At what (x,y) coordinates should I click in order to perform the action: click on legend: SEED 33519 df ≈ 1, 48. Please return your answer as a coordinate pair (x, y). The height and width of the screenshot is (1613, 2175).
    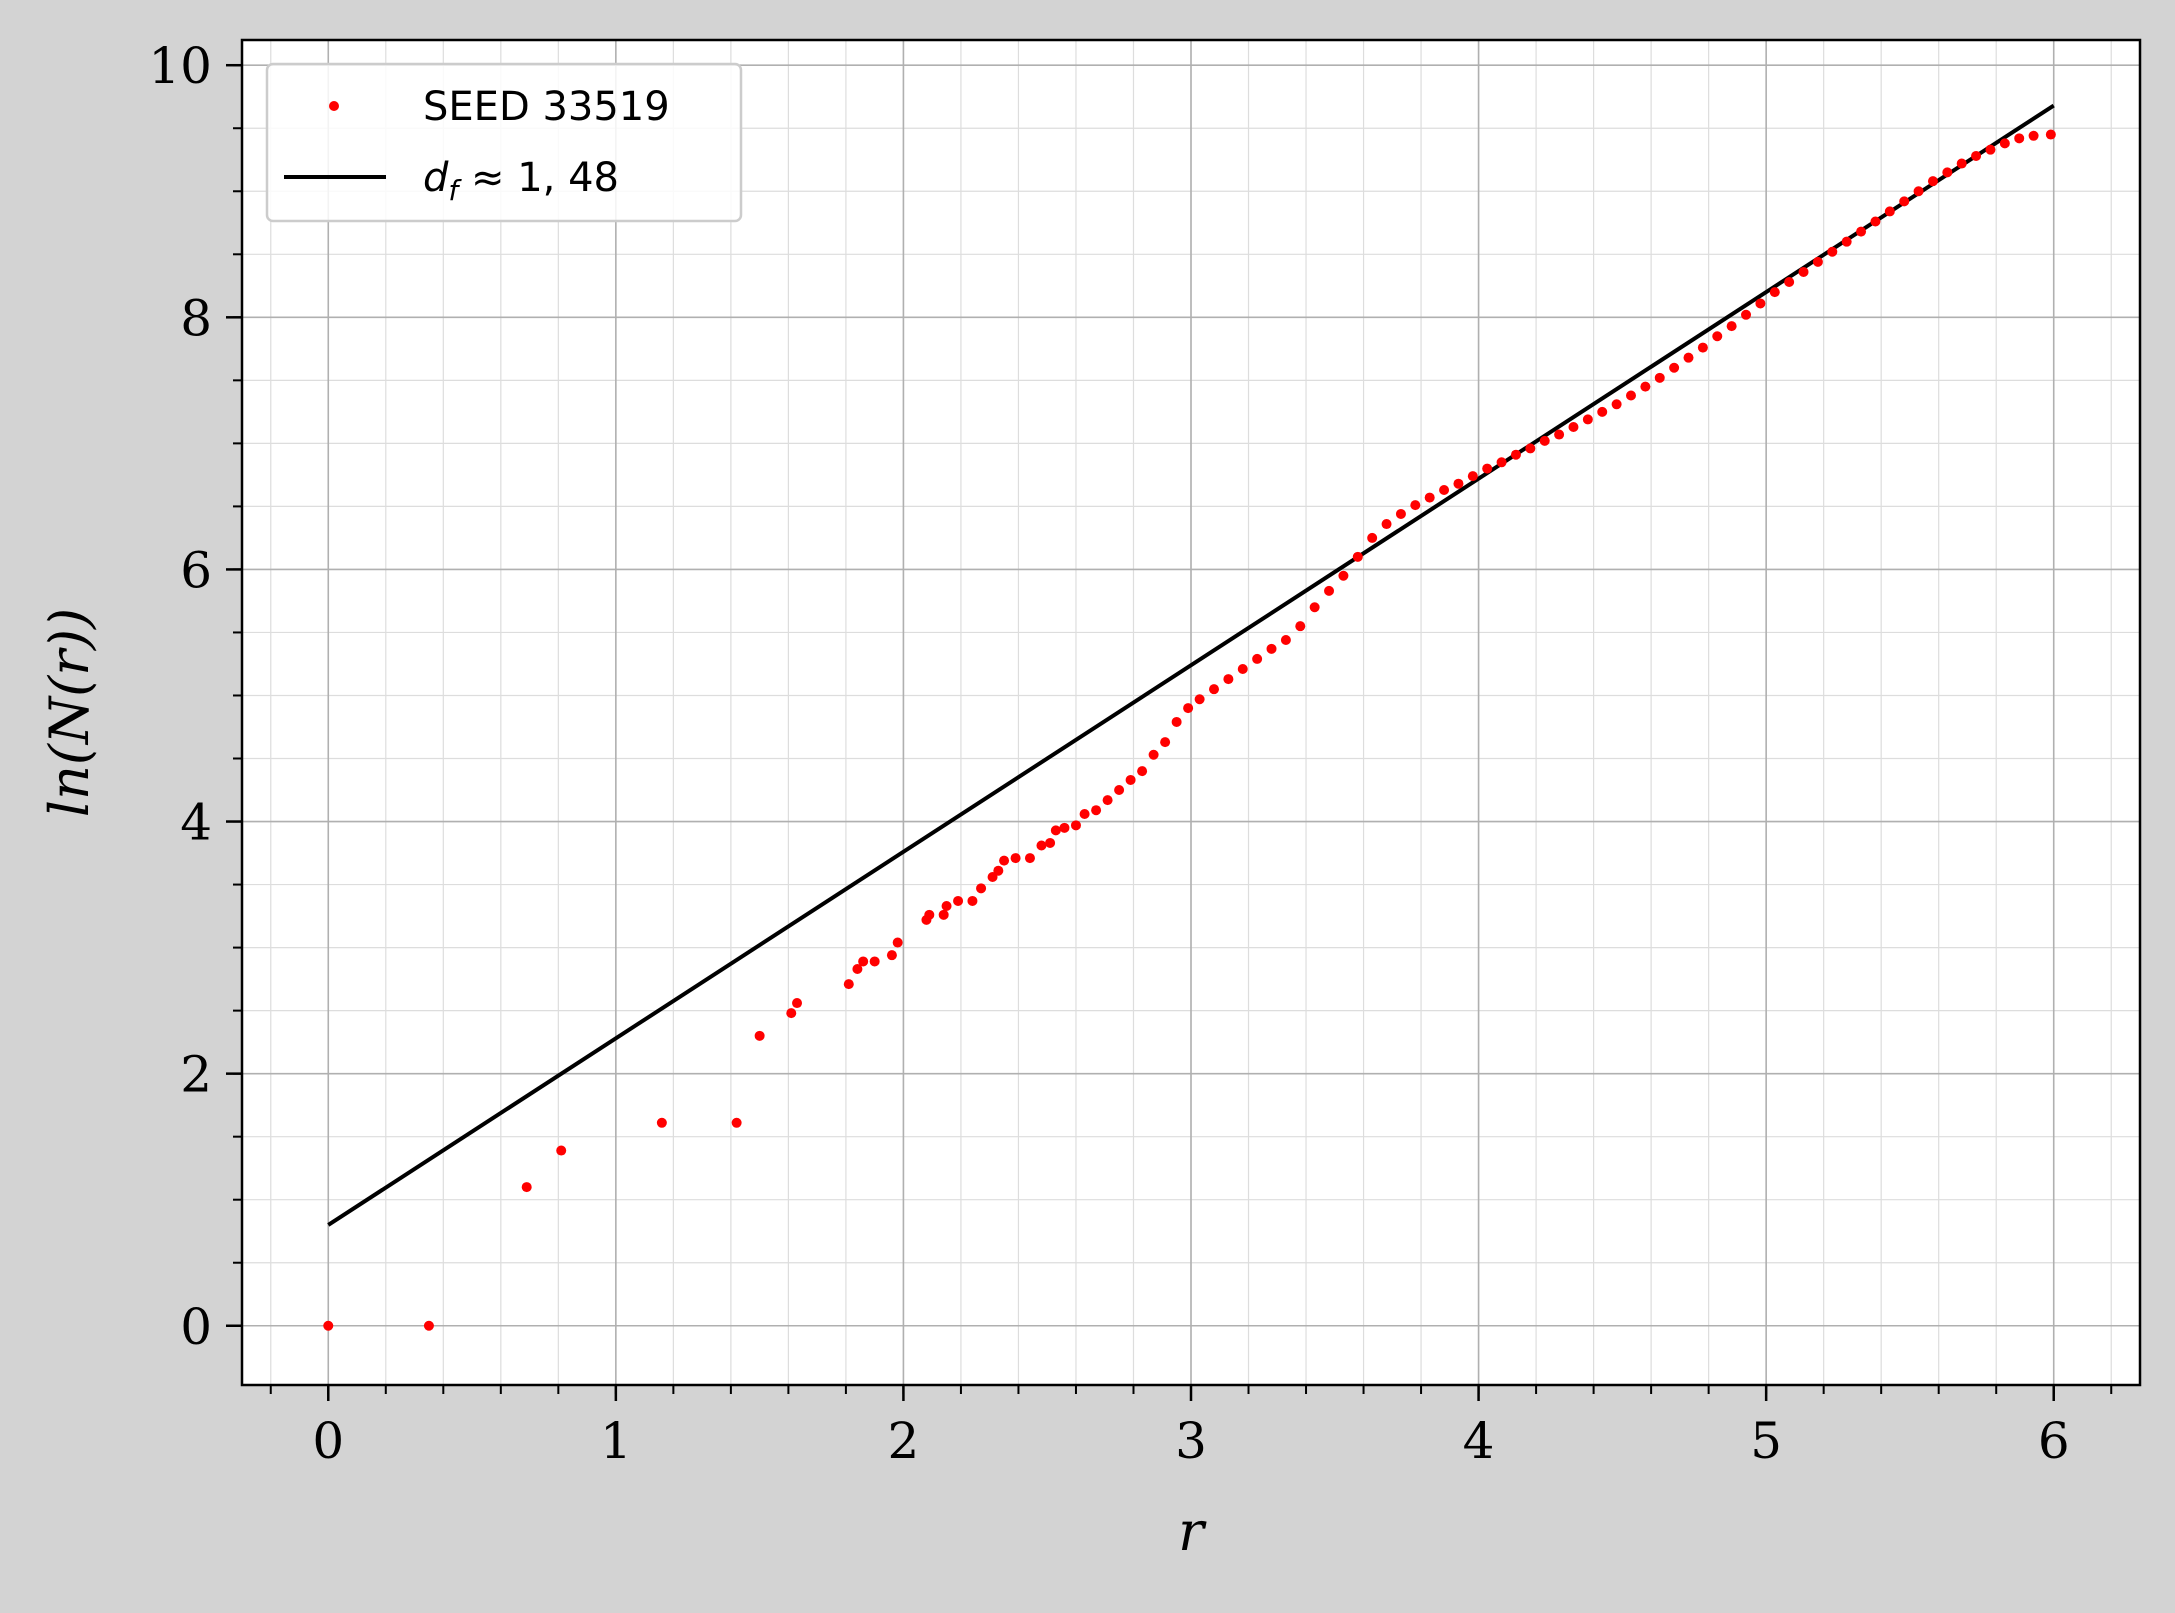
    Looking at the image, I should click on (504, 142).